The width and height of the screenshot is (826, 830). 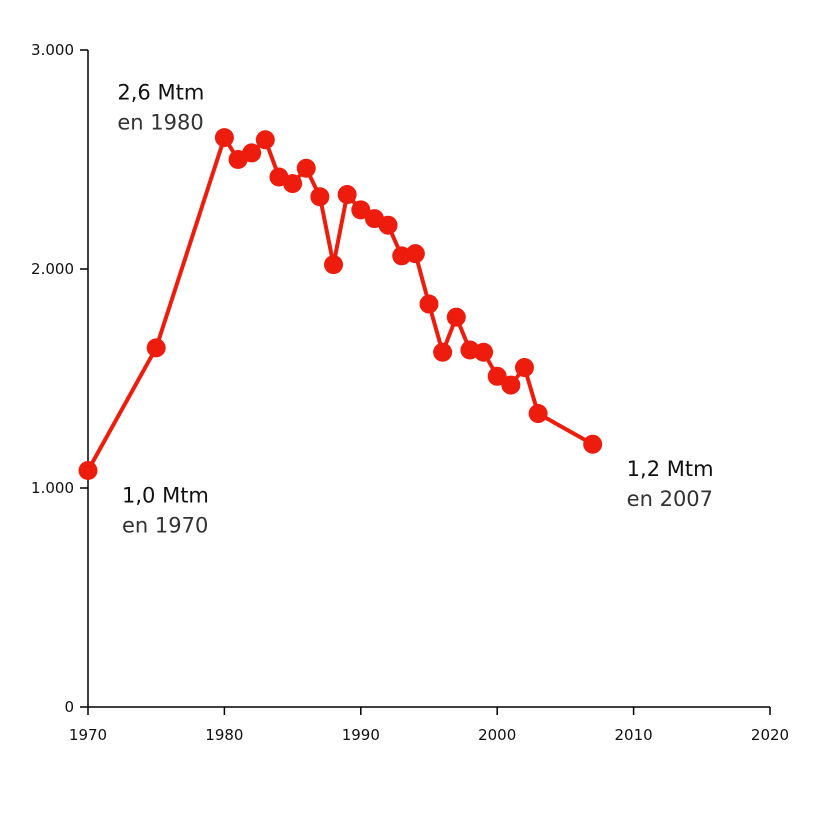 What do you see at coordinates (634, 735) in the screenshot?
I see `x-tick-label: 2010` at bounding box center [634, 735].